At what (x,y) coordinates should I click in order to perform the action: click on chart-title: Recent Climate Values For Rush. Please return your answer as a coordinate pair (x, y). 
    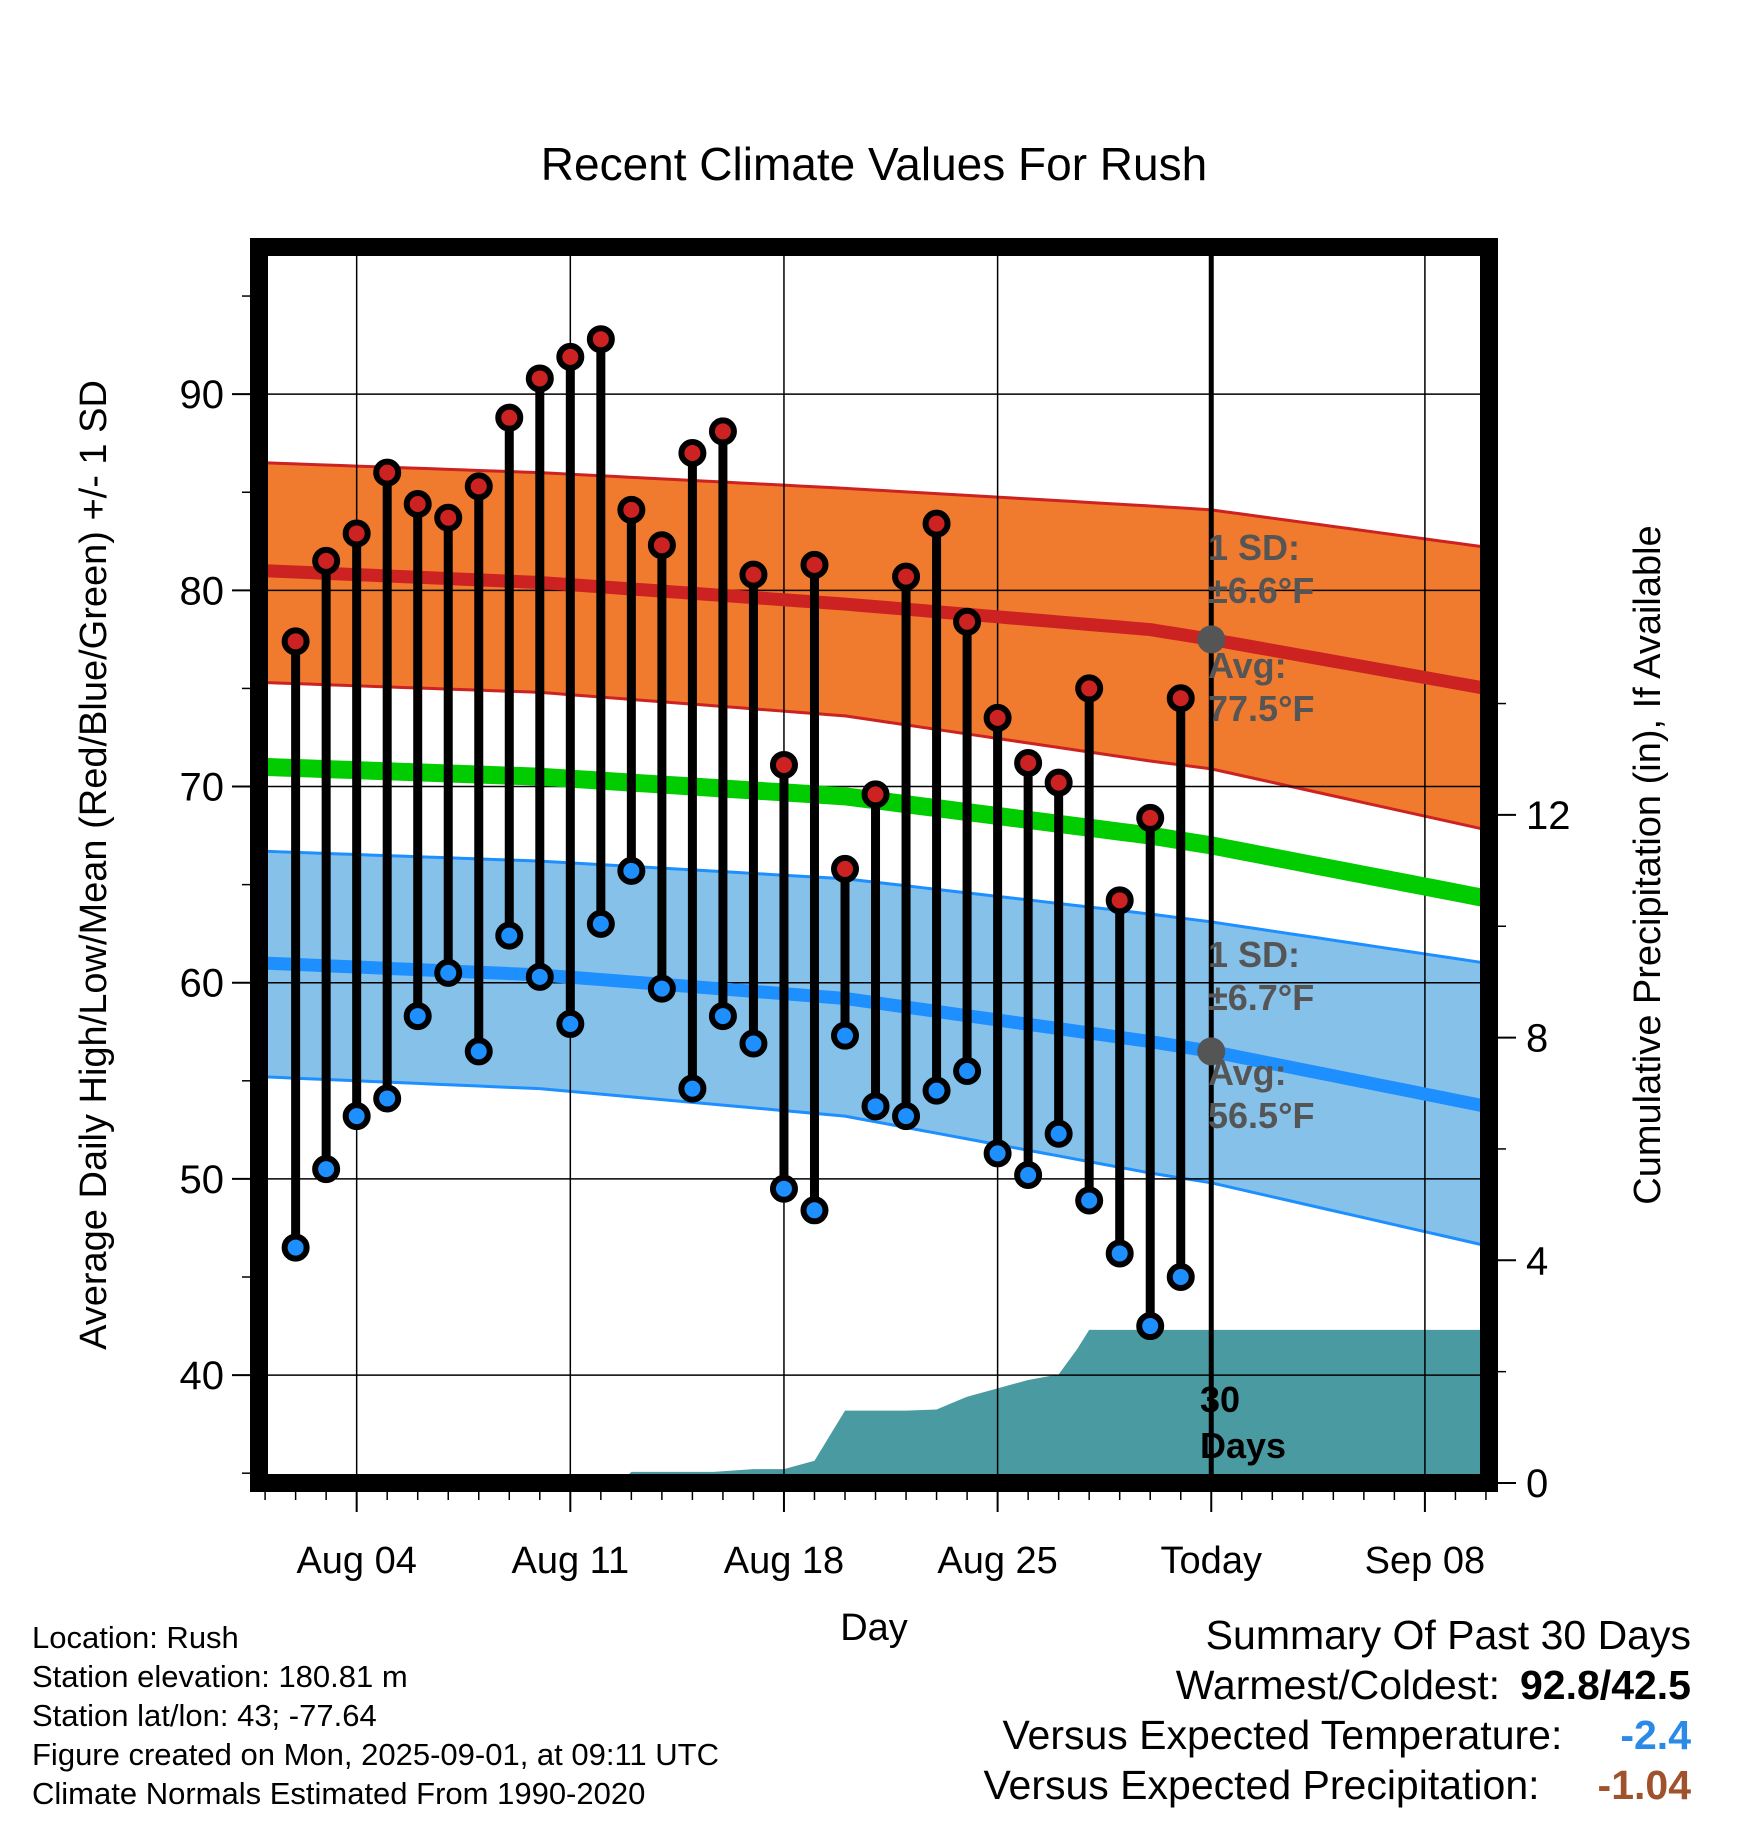
    Looking at the image, I should click on (874, 164).